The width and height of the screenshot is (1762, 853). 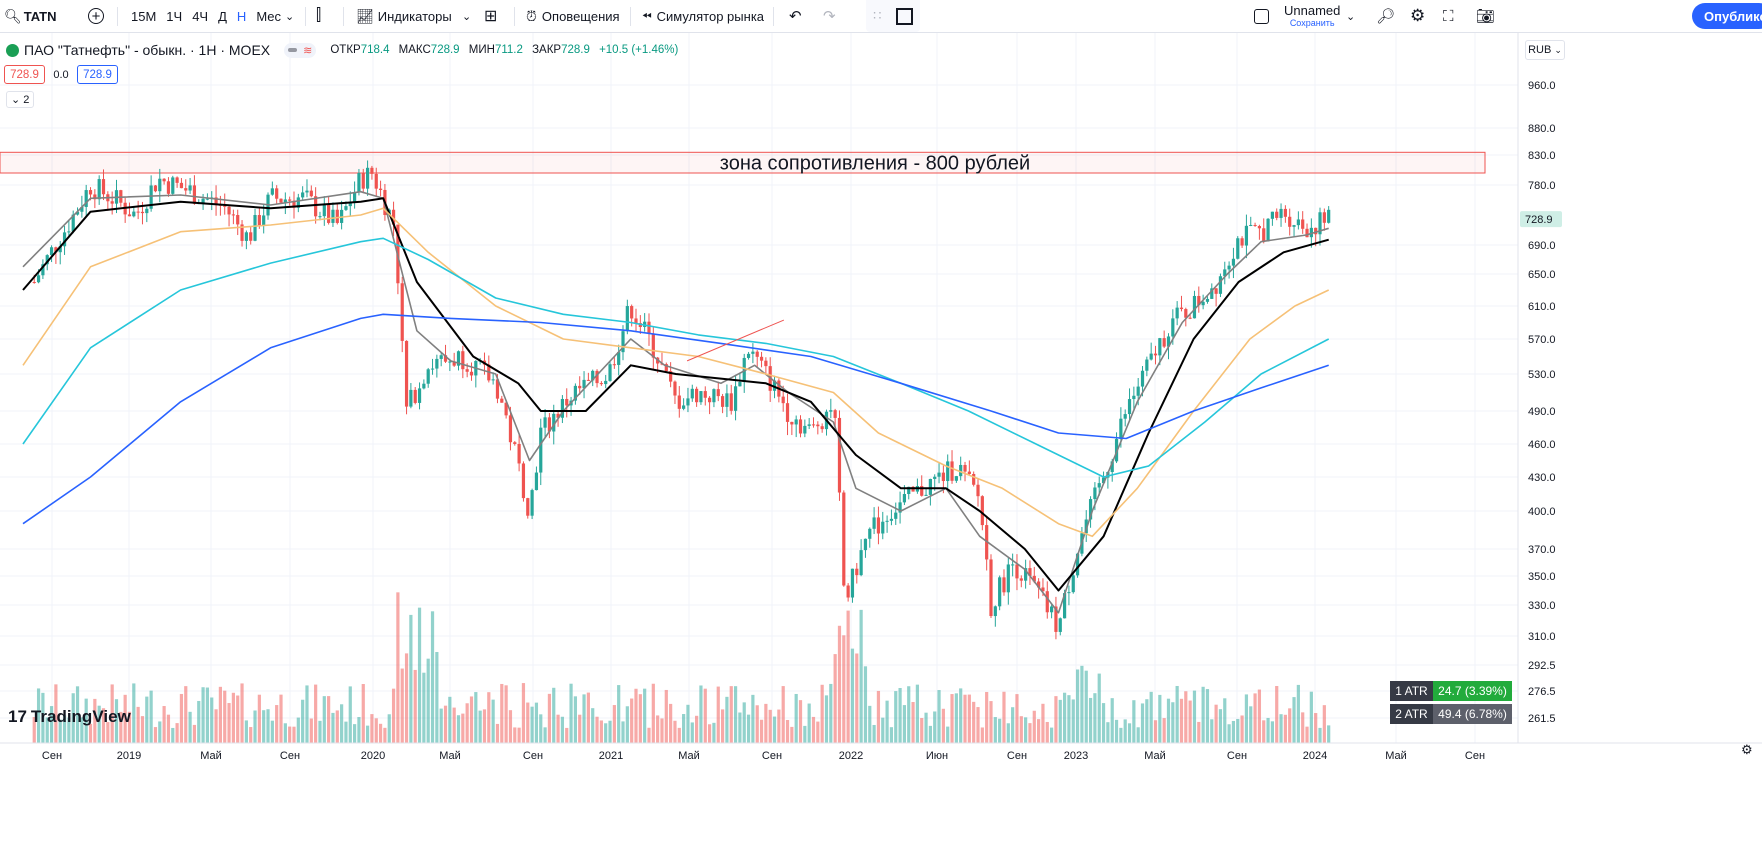 I want to click on timeframe-1: 1Ч, so click(x=174, y=16).